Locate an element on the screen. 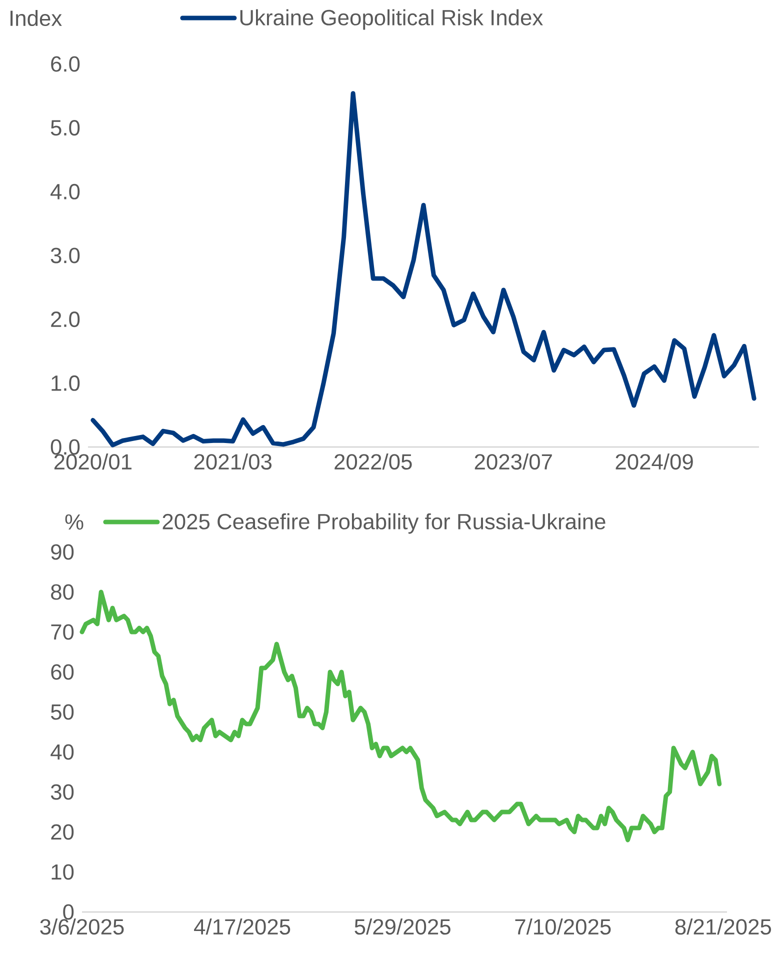 The width and height of the screenshot is (784, 954). x-tick-label: 2020/01 is located at coordinates (93, 462).